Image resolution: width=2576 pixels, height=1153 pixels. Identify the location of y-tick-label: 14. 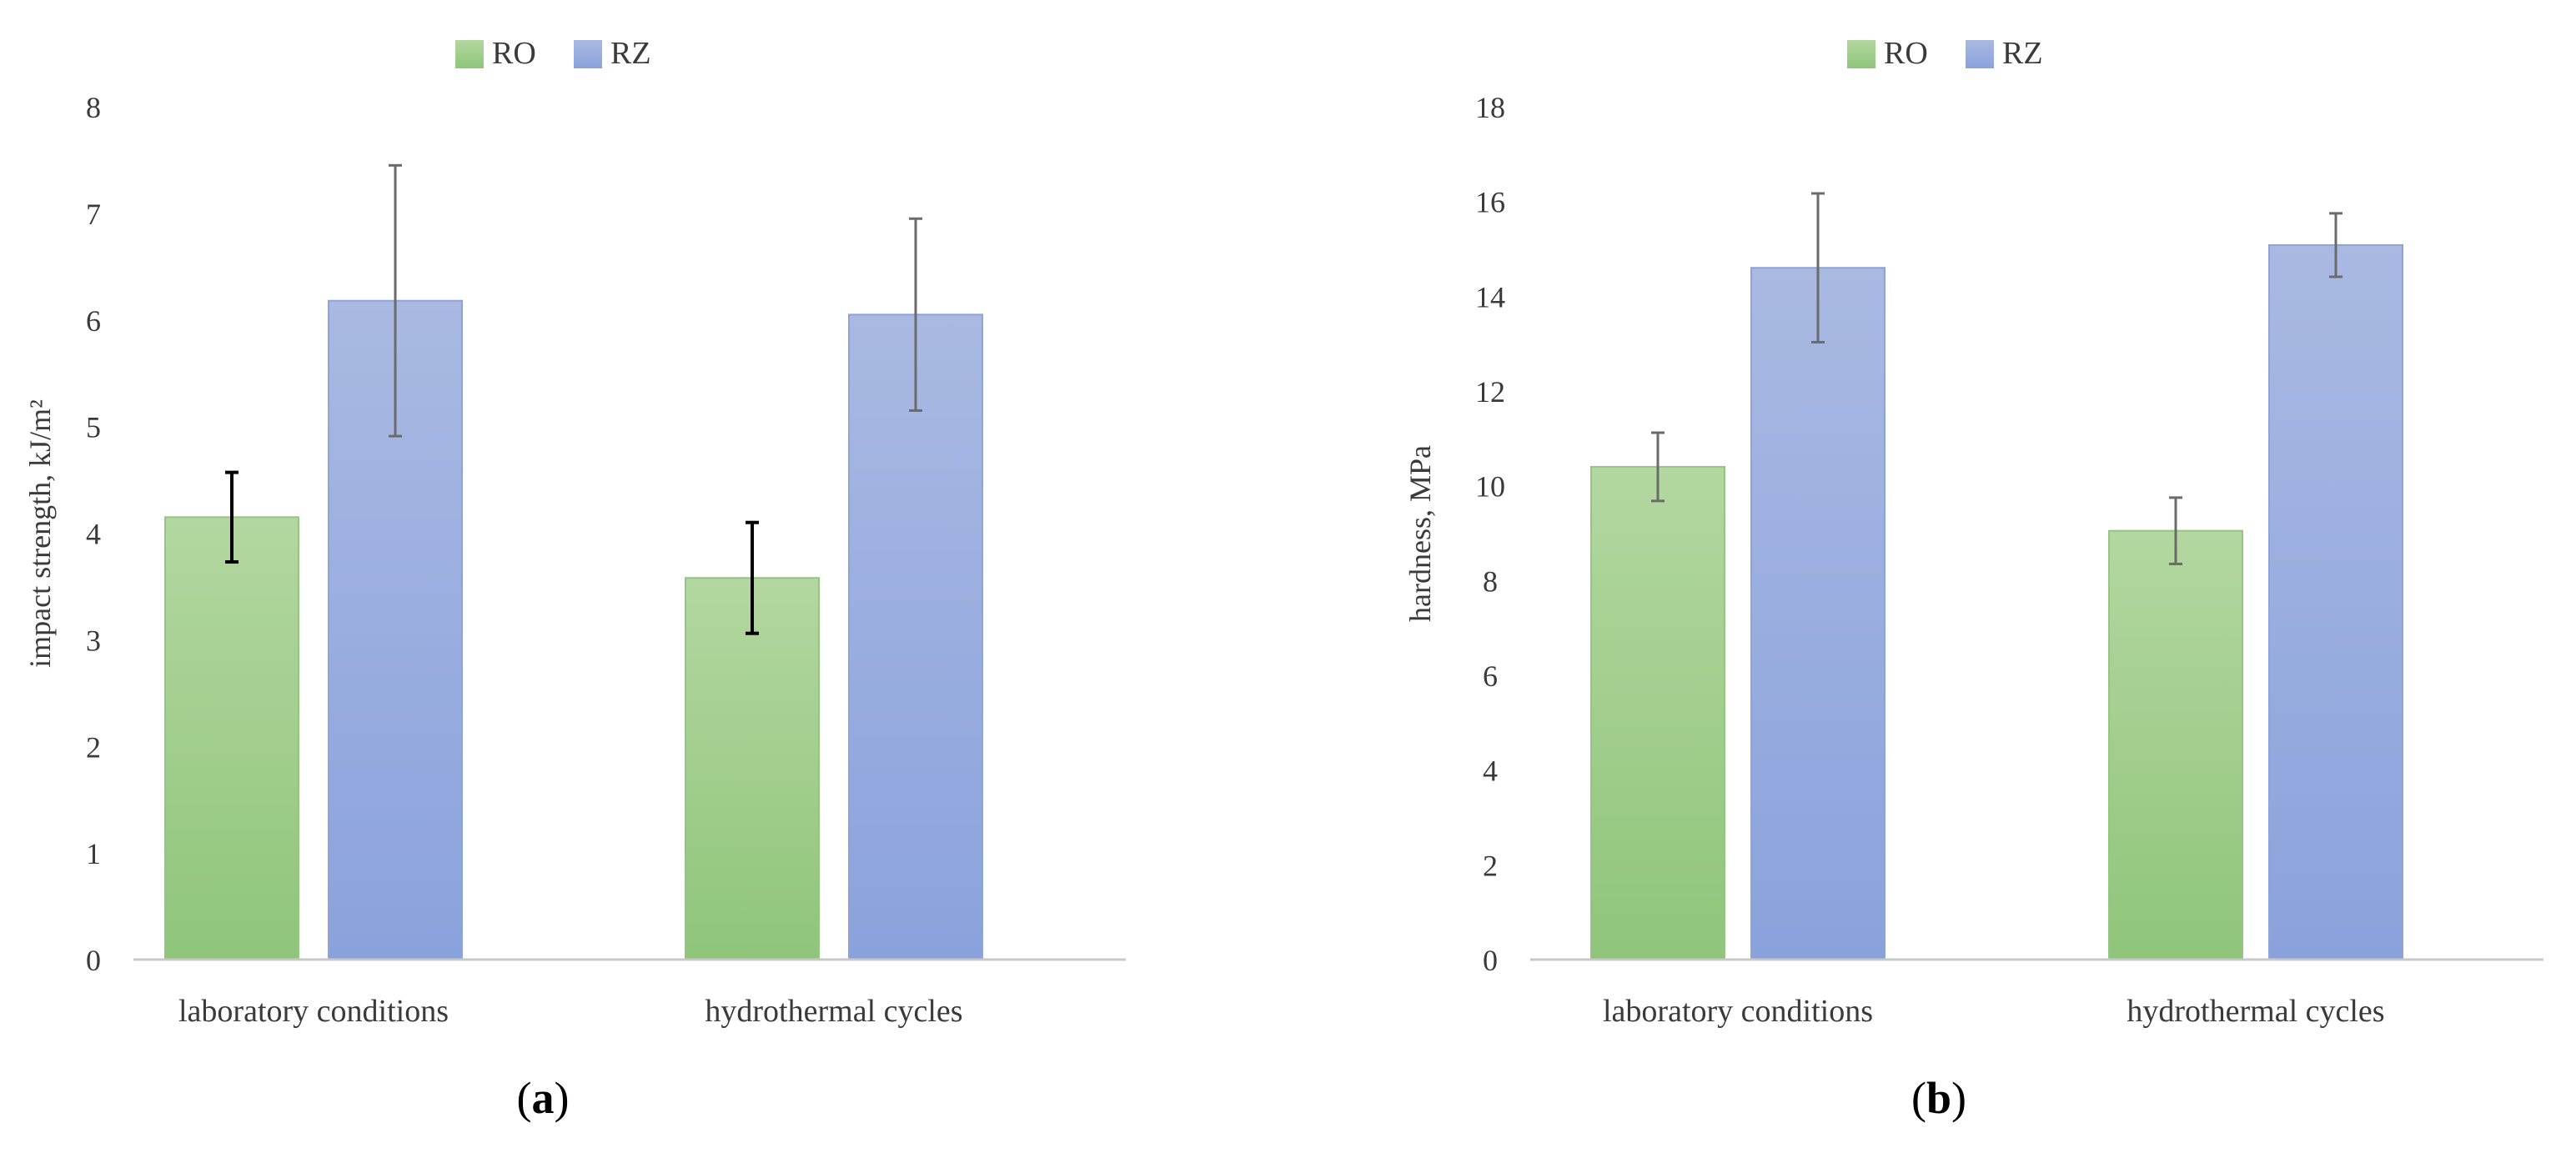
(1490, 296).